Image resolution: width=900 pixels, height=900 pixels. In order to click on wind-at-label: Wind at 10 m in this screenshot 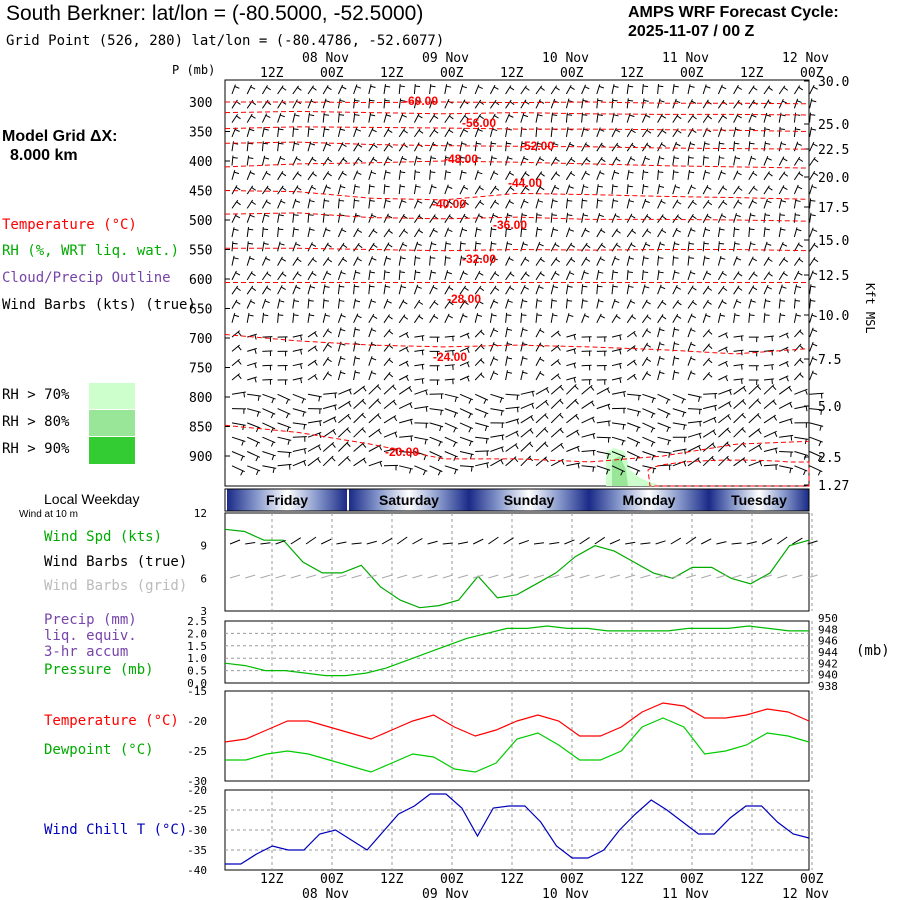, I will do `click(48, 514)`.